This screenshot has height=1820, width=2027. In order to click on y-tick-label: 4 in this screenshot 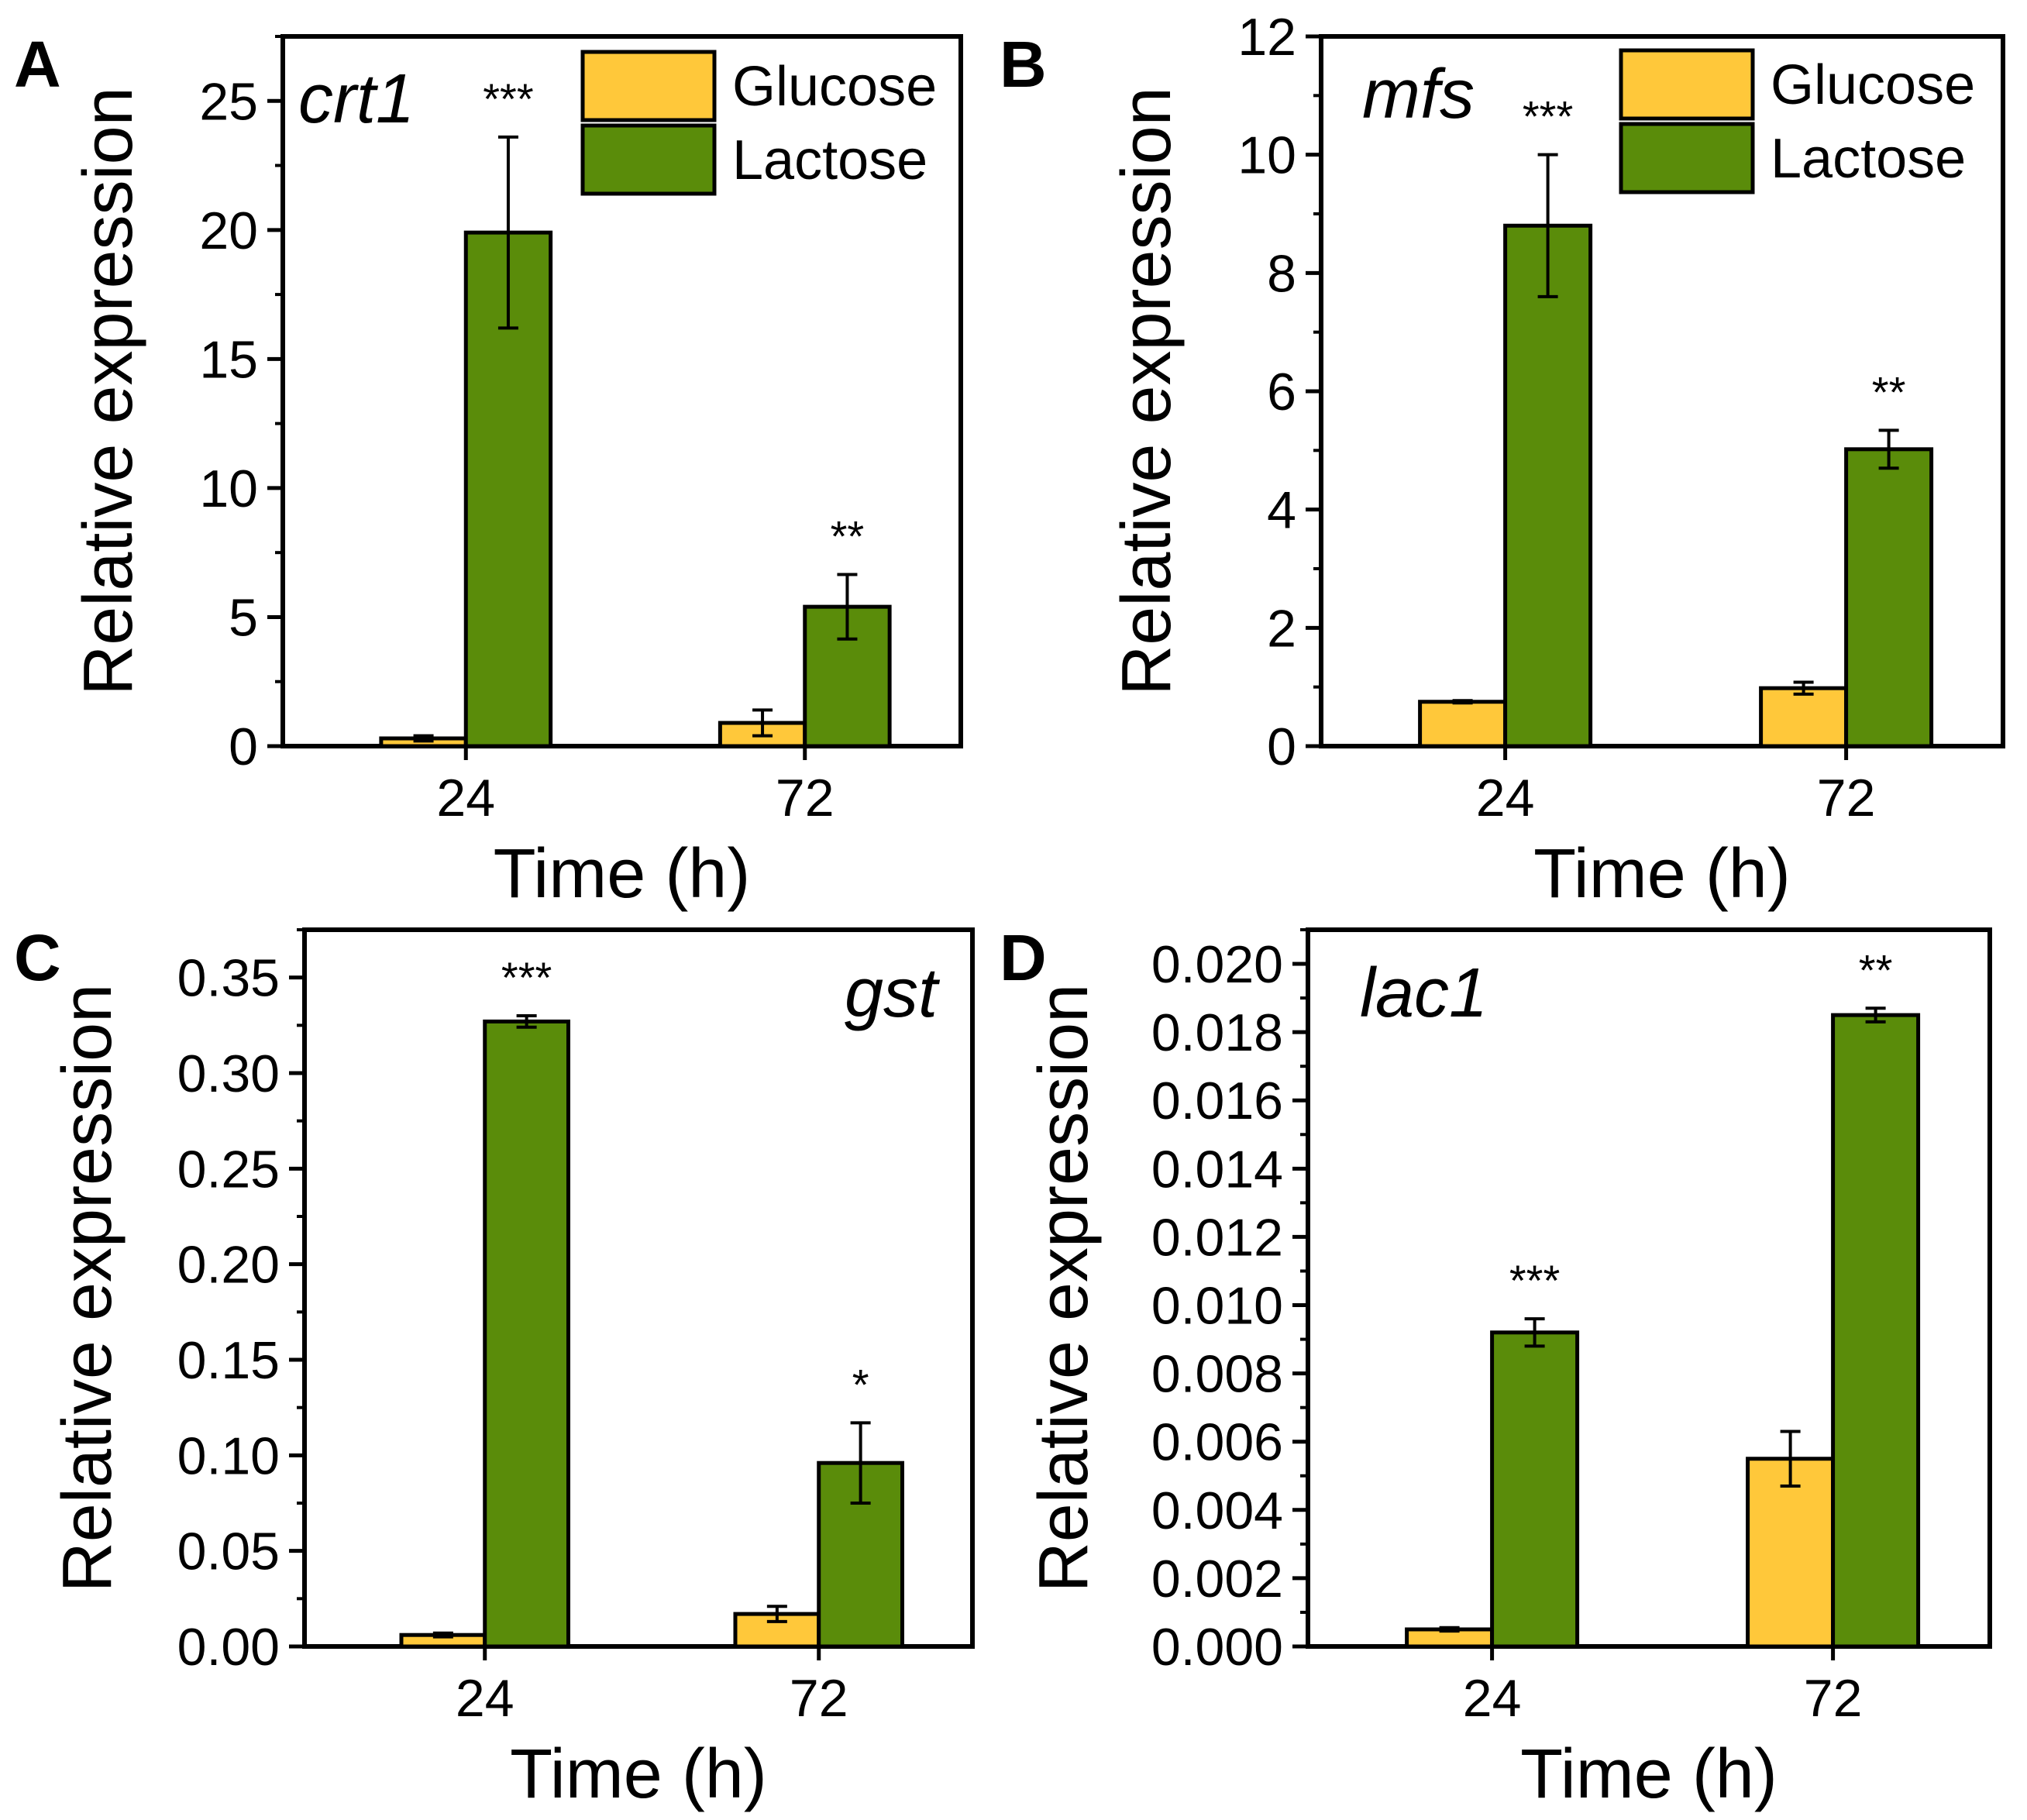, I will do `click(1281, 511)`.